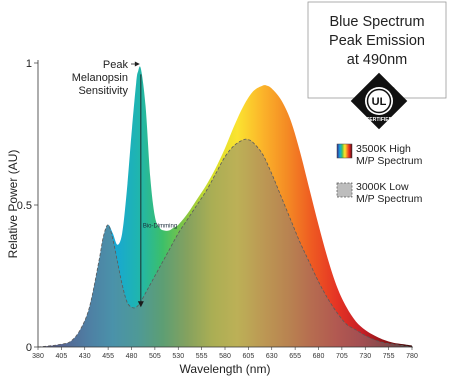 The height and width of the screenshot is (378, 450). I want to click on x-tick-label-430: 430, so click(85, 356).